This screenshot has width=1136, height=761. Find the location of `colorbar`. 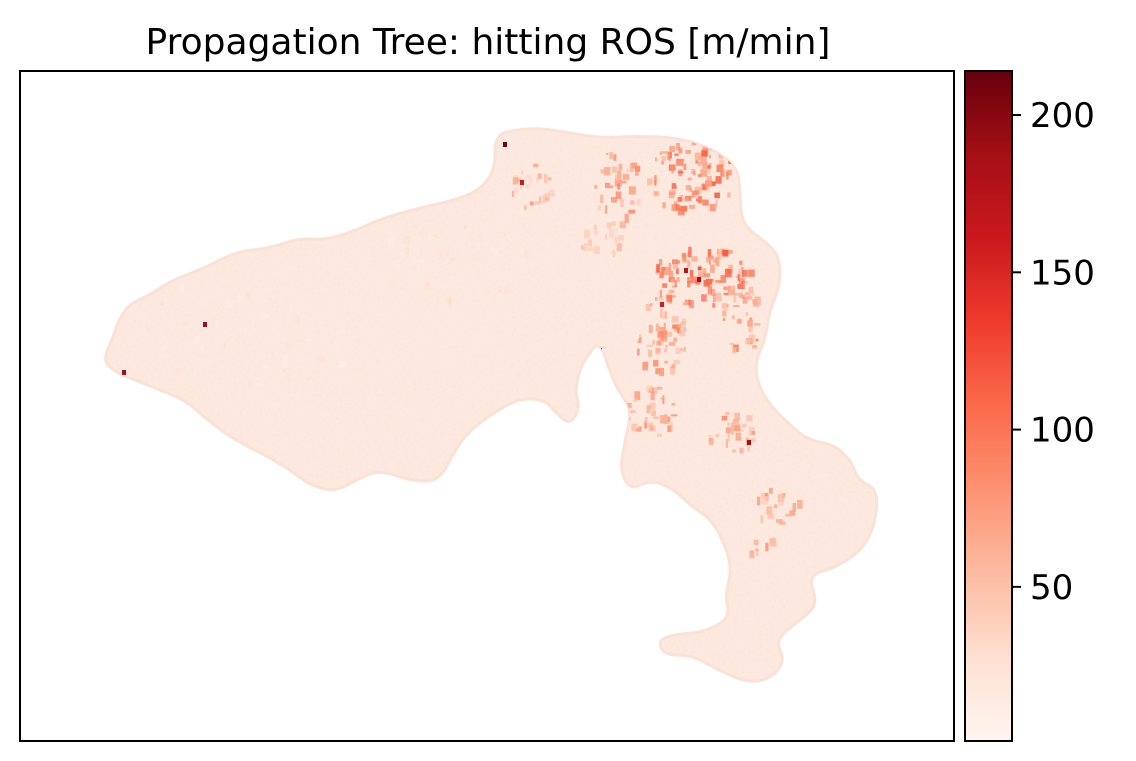

colorbar is located at coordinates (988, 406).